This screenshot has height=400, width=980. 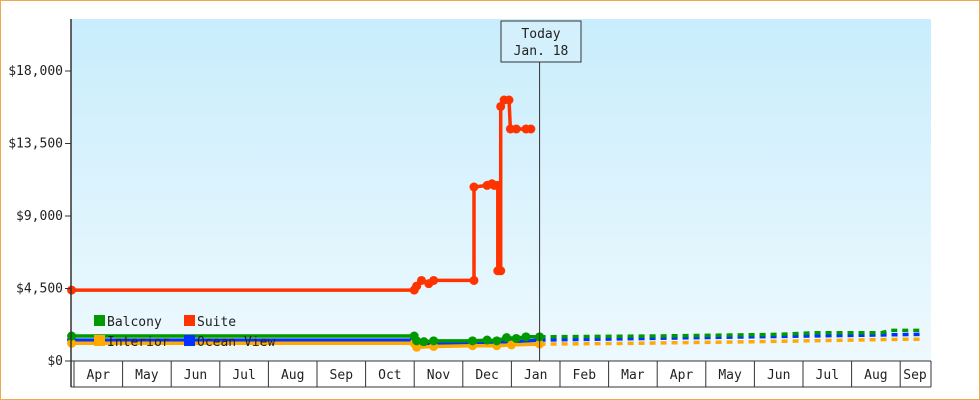 I want to click on x-tick-label: Jan, so click(x=535, y=375).